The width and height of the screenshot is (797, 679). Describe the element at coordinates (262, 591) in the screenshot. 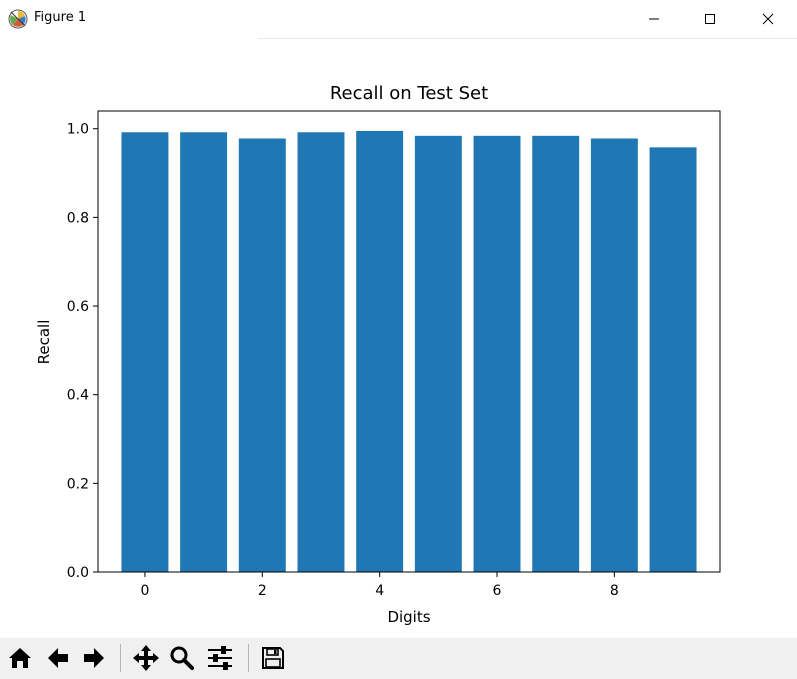

I see `x-tick-label: 2` at that location.